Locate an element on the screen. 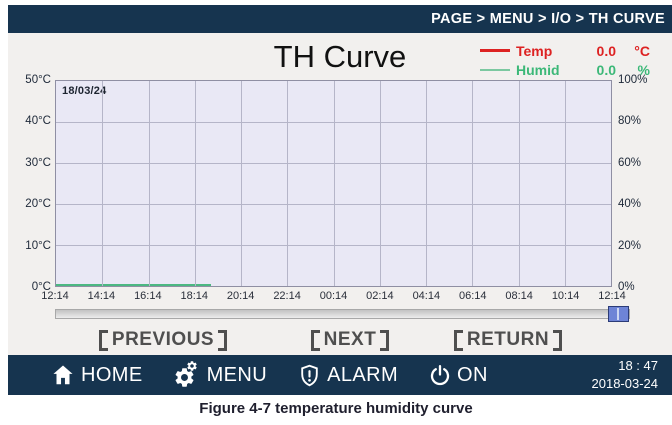  figure-caption: Figure 4-7 temperature humidity curve is located at coordinates (336, 408).